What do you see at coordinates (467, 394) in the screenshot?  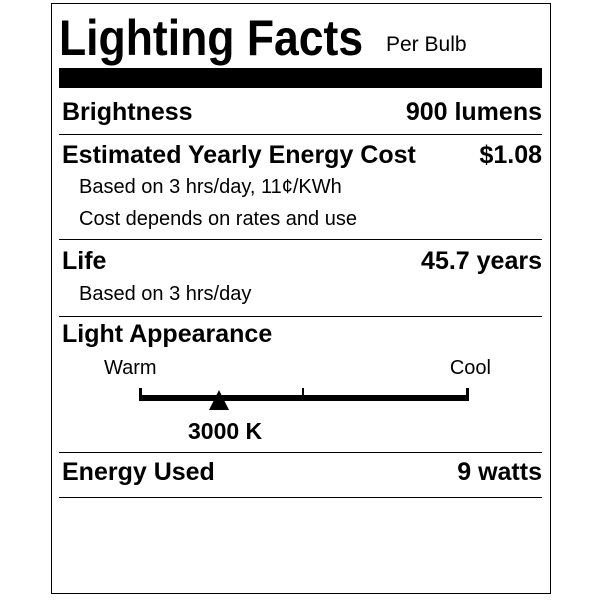 I see `scale-tick-cool` at bounding box center [467, 394].